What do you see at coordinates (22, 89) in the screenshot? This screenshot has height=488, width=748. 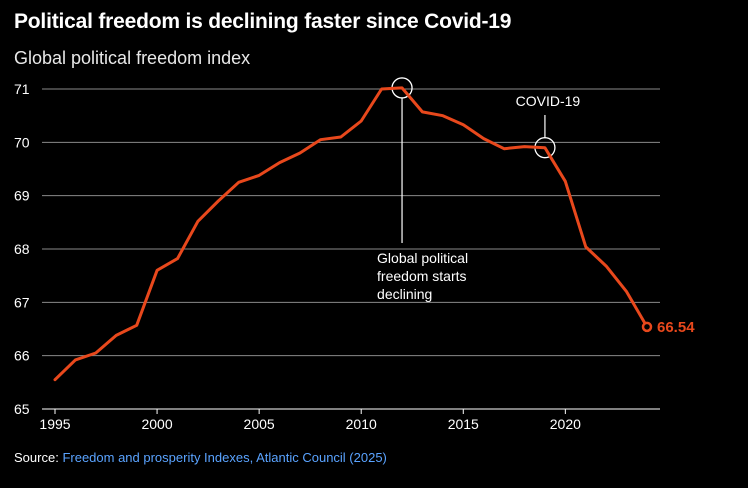 I see `y-tick-label: 71` at bounding box center [22, 89].